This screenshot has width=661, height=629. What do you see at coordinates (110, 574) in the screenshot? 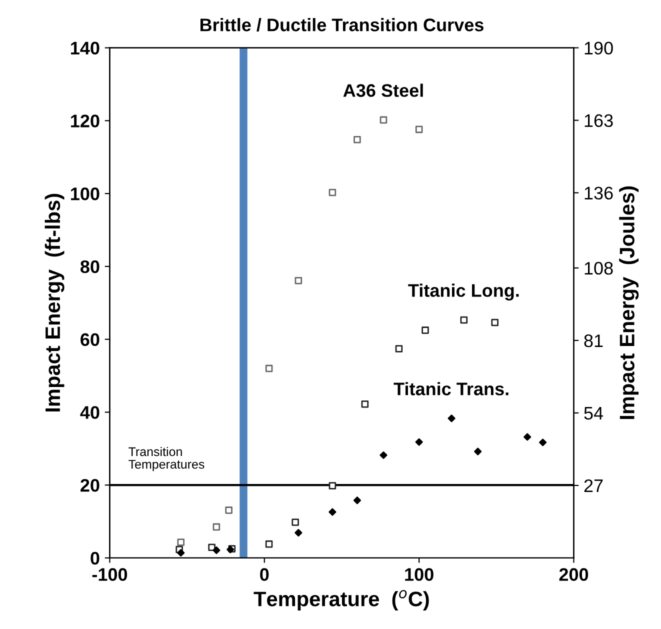
I see `x-tick-label: -100` at bounding box center [110, 574].